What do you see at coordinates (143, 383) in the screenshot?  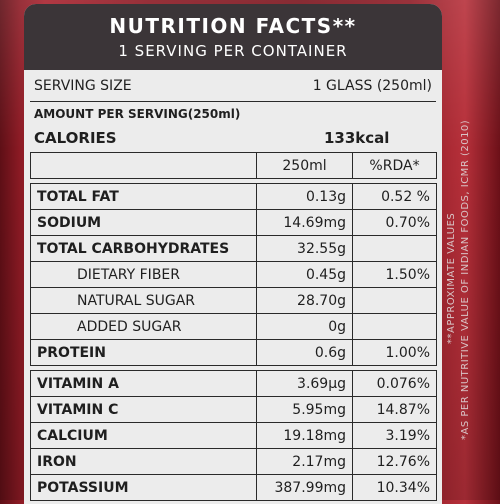 I see `nutrient-name: VITAMIN A` at bounding box center [143, 383].